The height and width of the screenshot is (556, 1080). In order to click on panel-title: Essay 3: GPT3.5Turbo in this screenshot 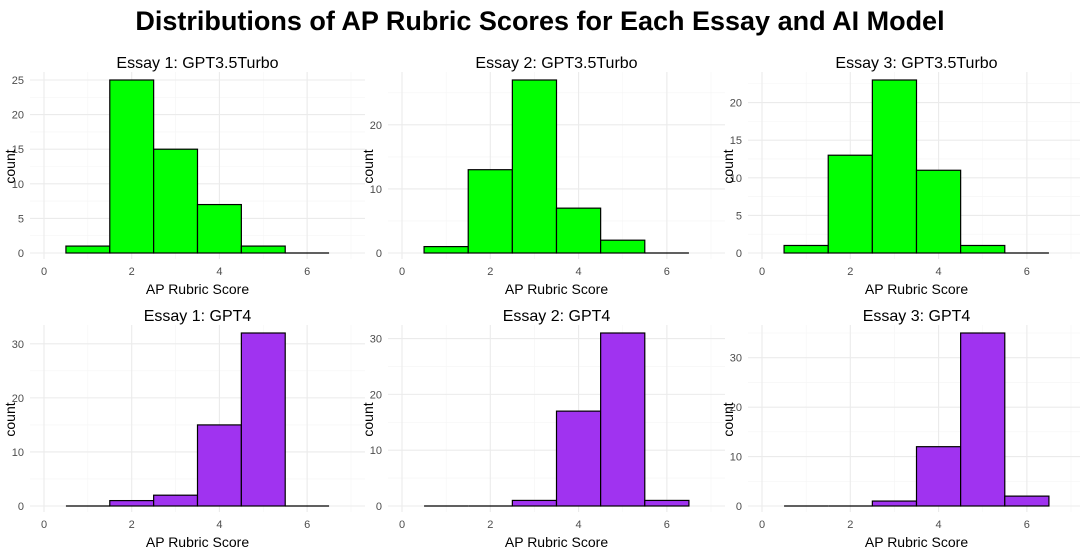, I will do `click(916, 63)`.